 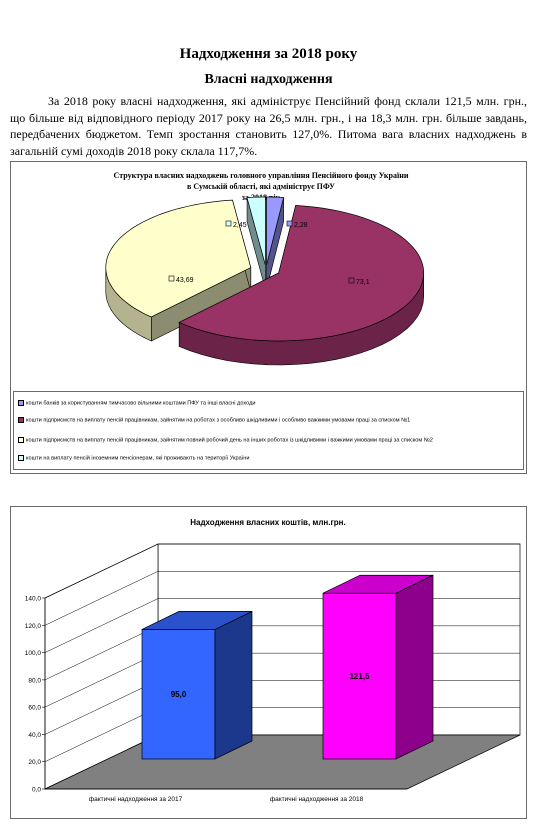 I want to click on pie-data-label: 43,69, so click(x=185, y=280).